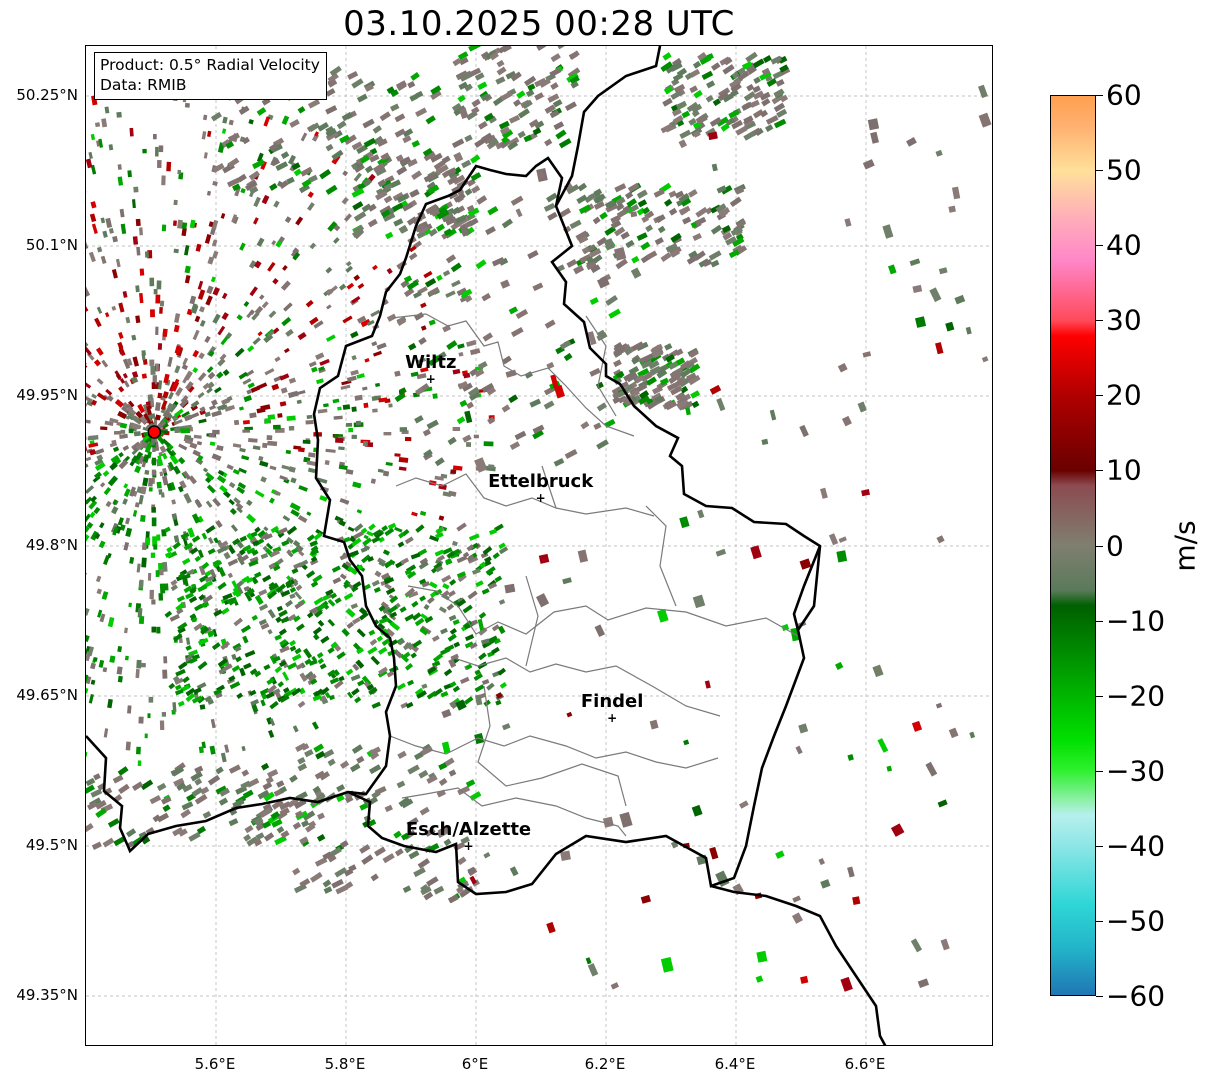 This screenshot has height=1081, width=1207. I want to click on colorbar-tick-label-4: 20, so click(1124, 395).